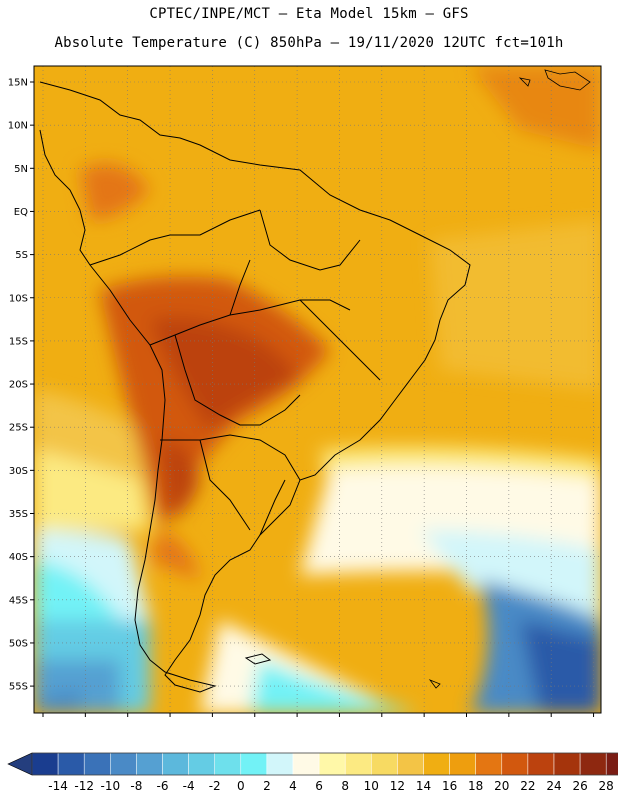  What do you see at coordinates (345, 786) in the screenshot?
I see `colorbar-label: 8` at bounding box center [345, 786].